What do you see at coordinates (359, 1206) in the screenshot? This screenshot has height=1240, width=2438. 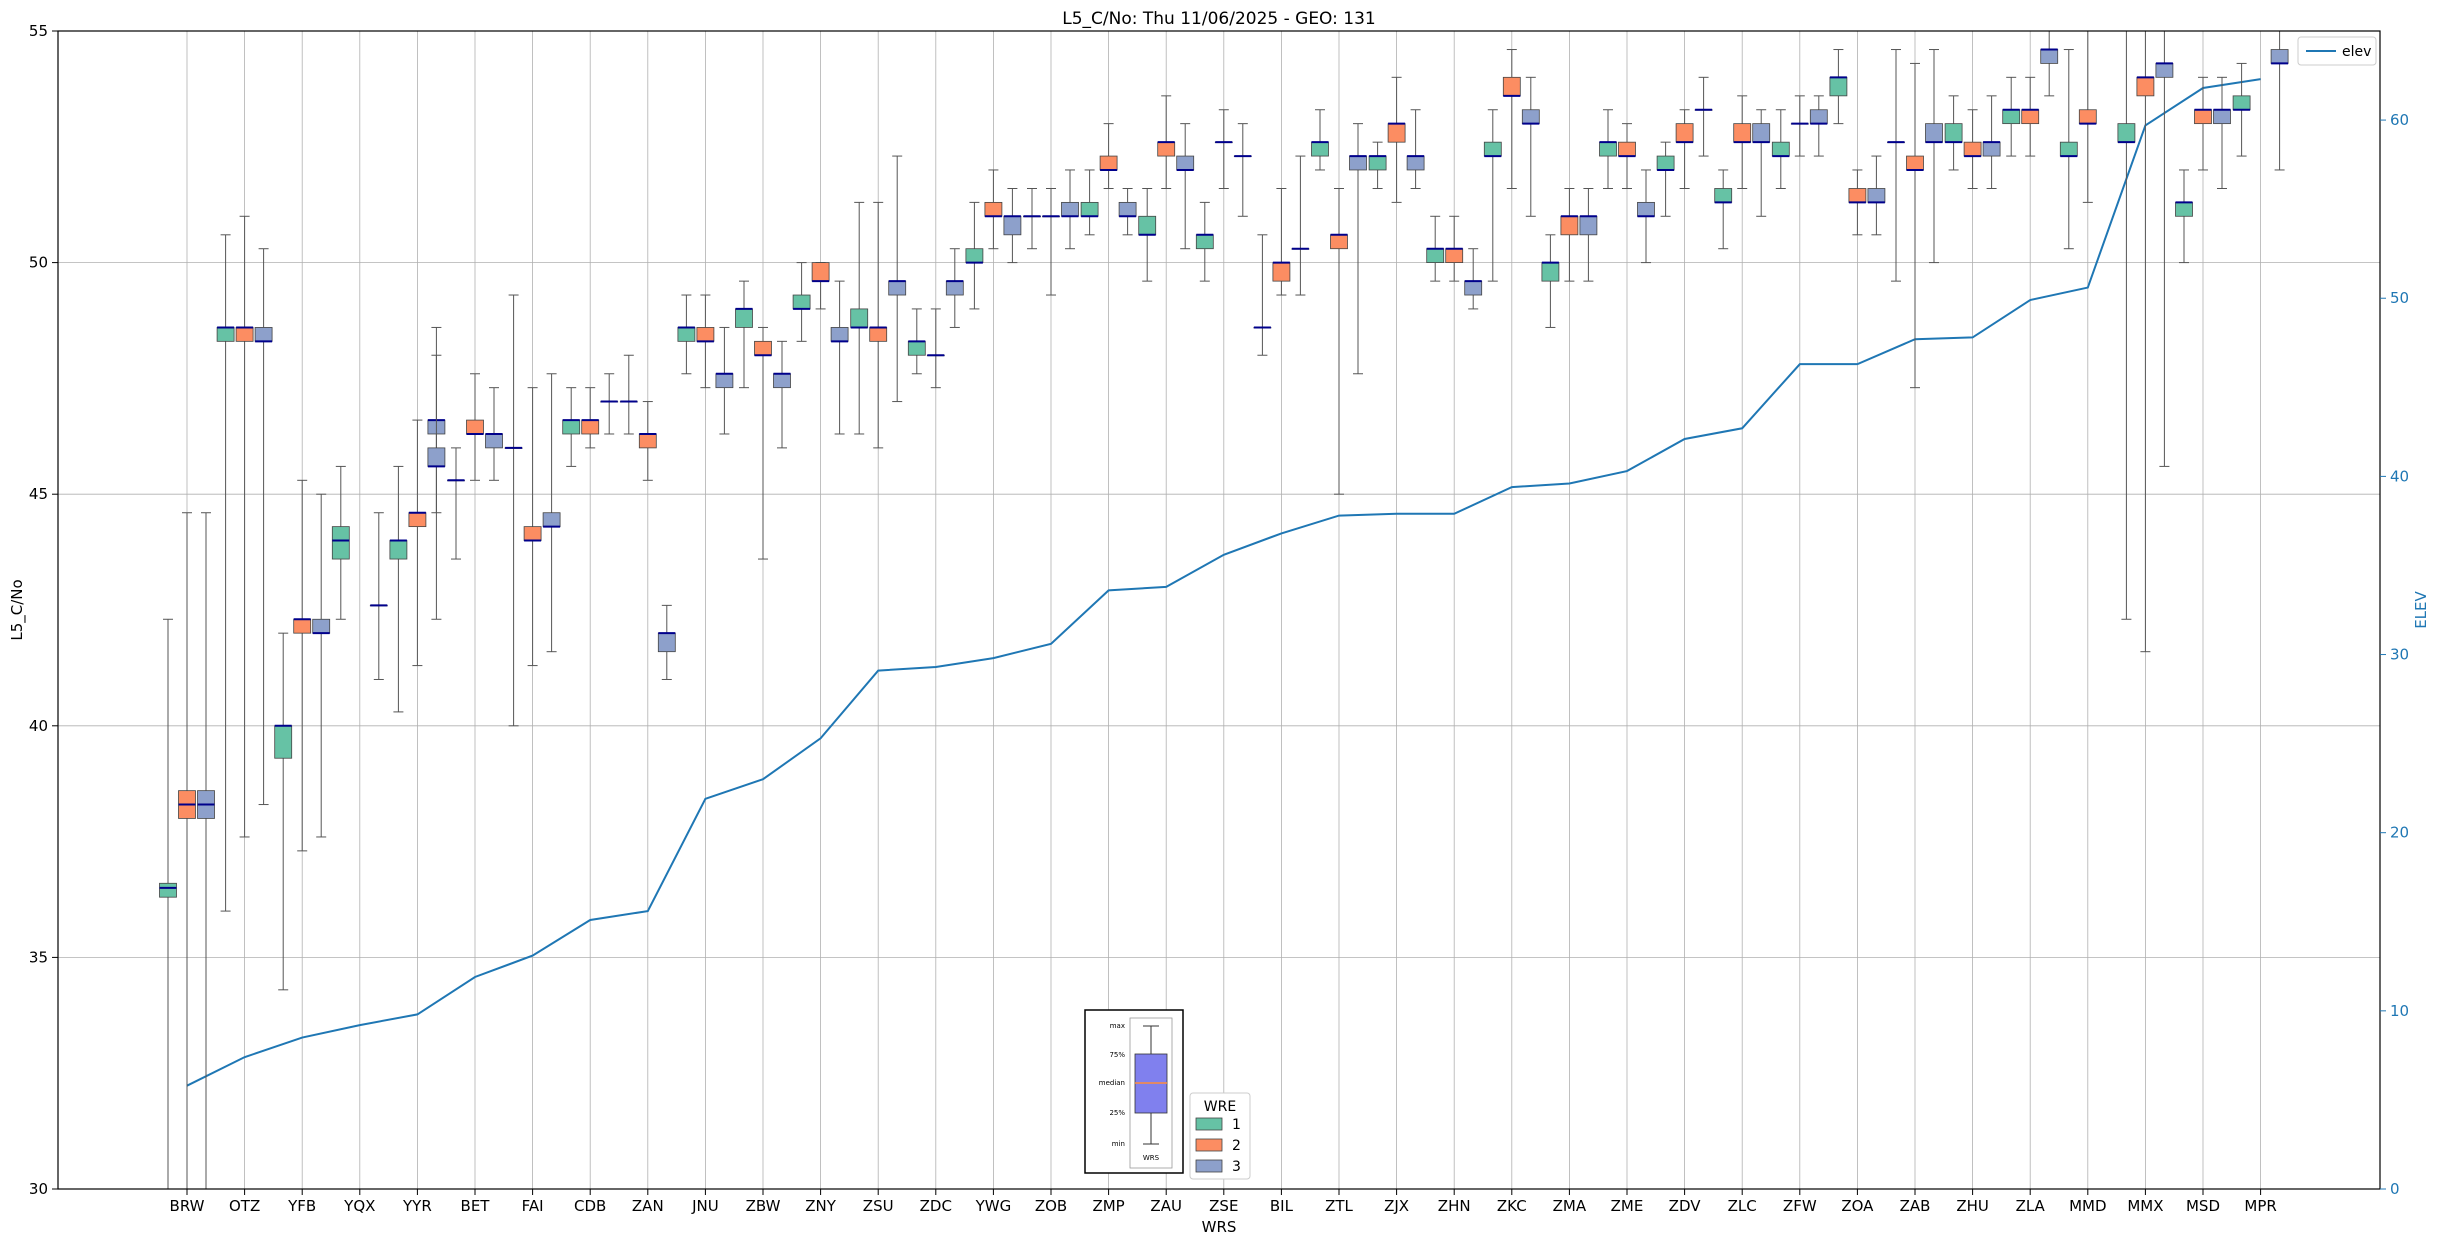 I see `x-tick-label: YQX` at bounding box center [359, 1206].